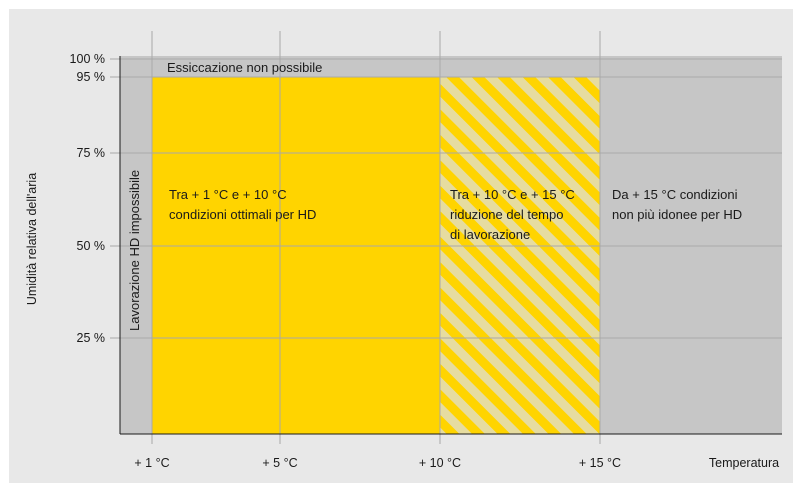 The image size is (793, 483). I want to click on unsuitable-label-line2: non più idonee per HD, so click(677, 214).